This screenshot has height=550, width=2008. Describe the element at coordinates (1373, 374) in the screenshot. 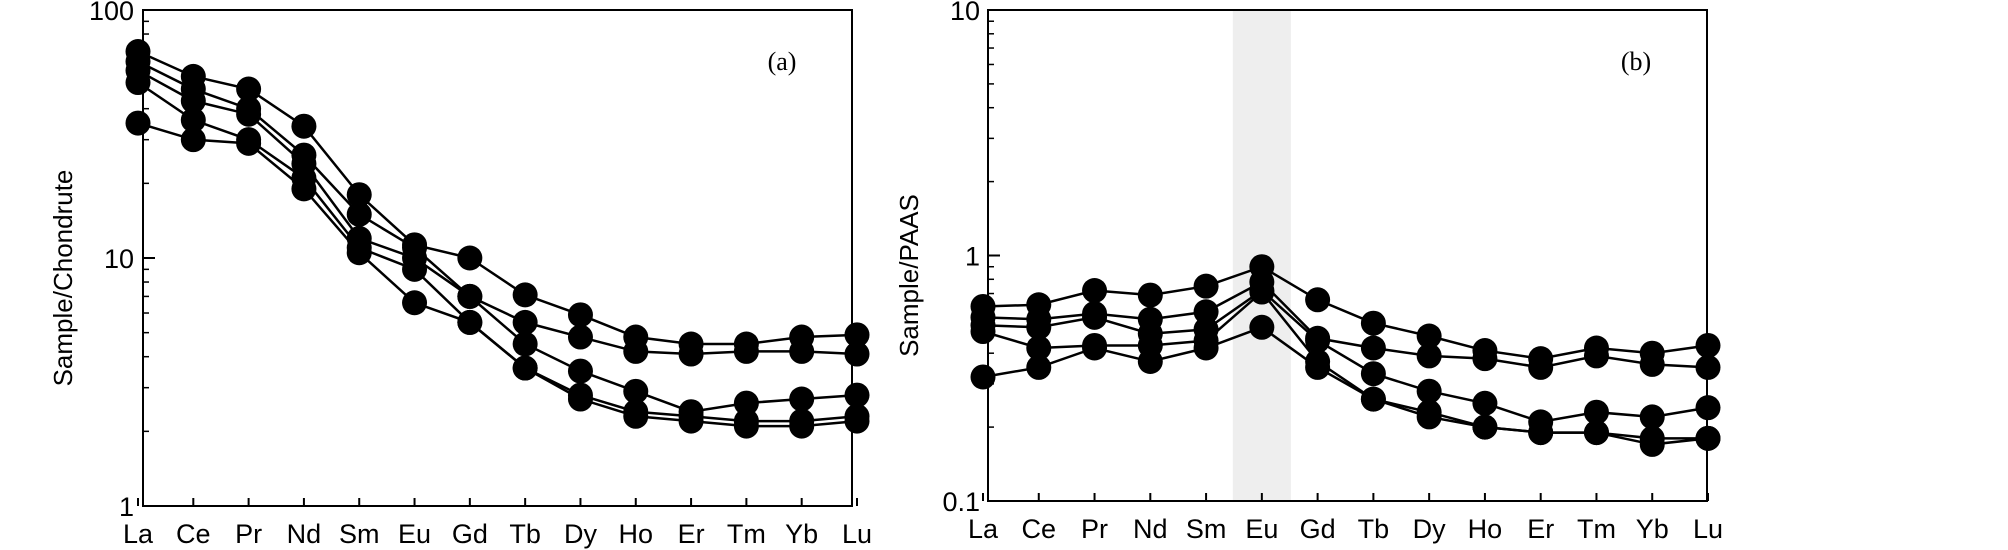

I see `data-point-s3-tb` at that location.